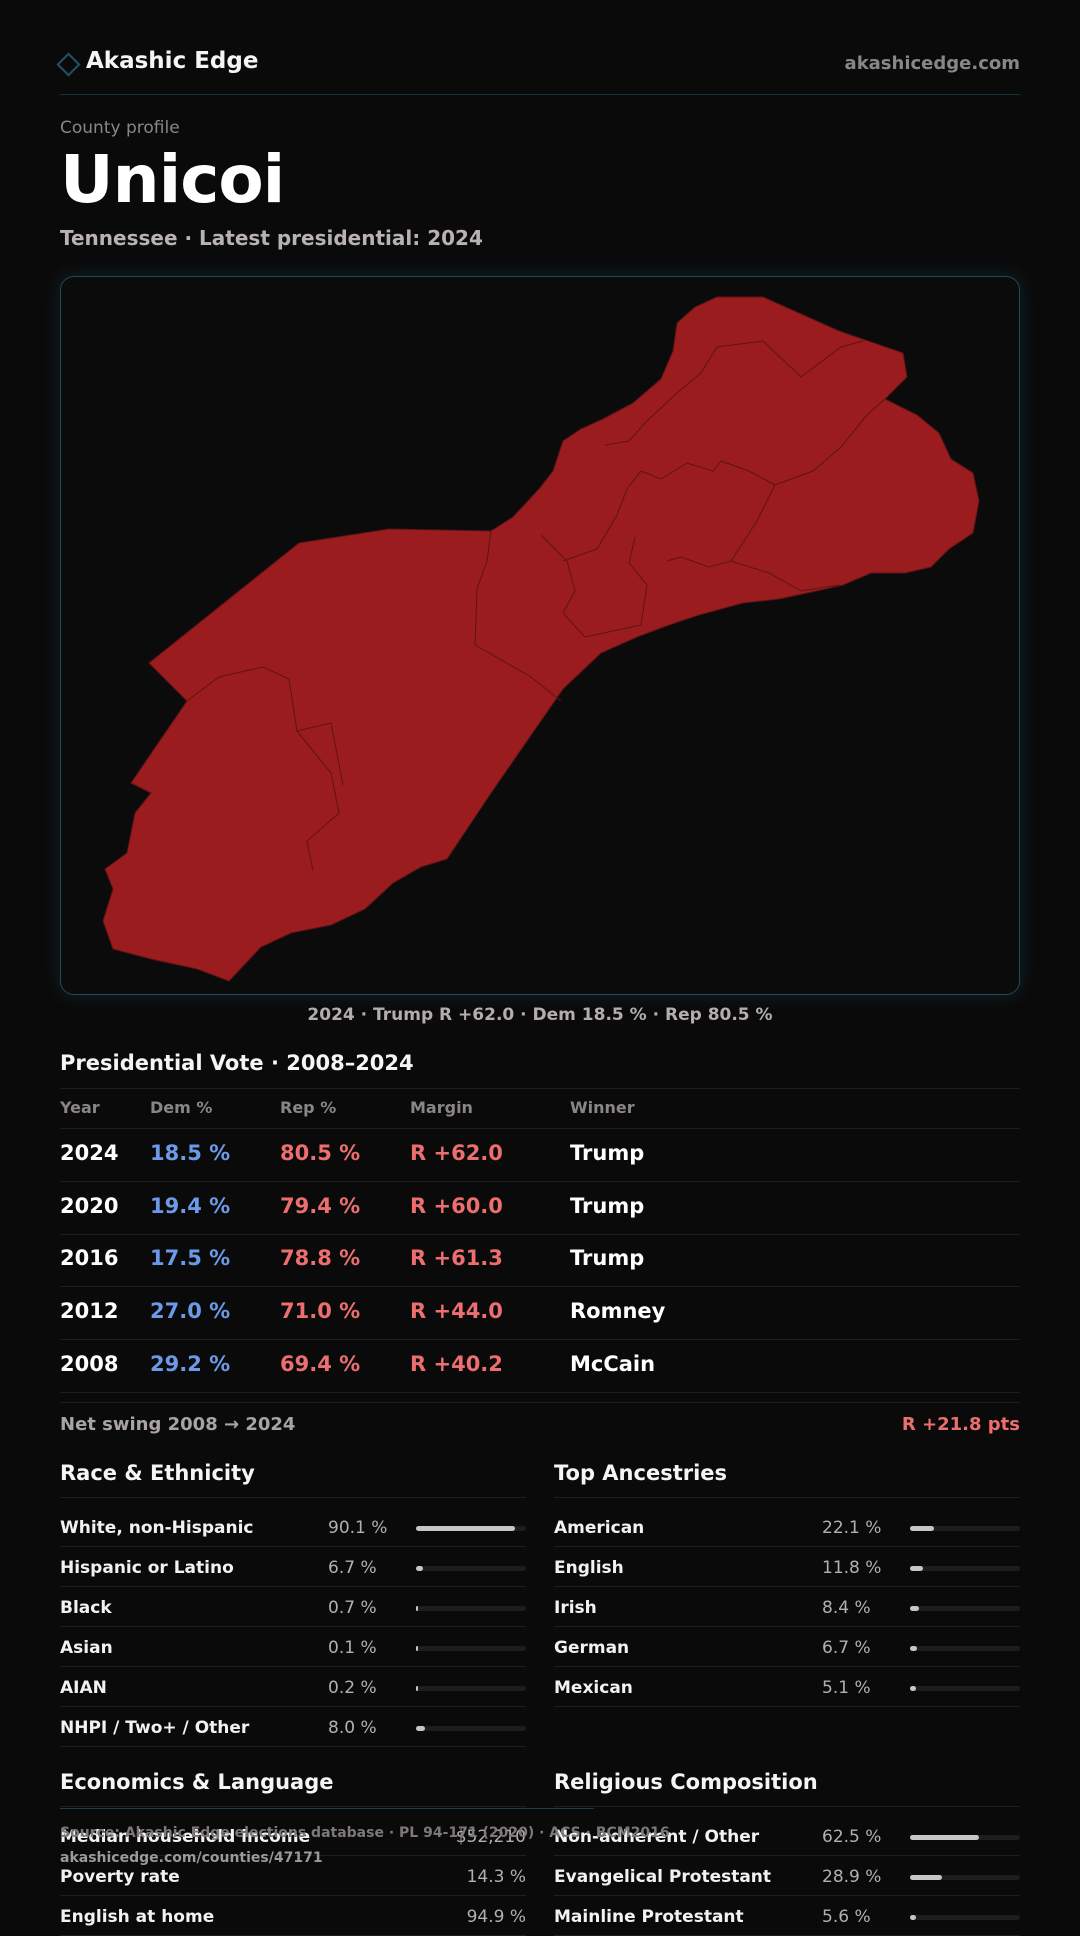  Describe the element at coordinates (593, 1688) in the screenshot. I see `ancestry-row-label: Mexican` at that location.